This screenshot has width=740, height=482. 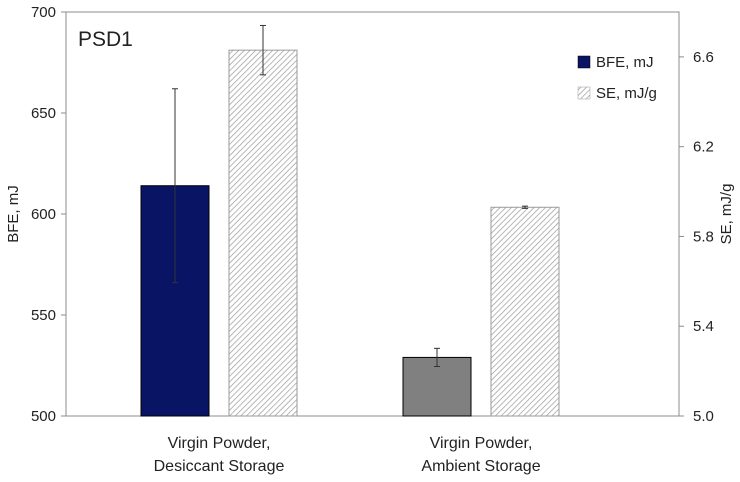 What do you see at coordinates (703, 57) in the screenshot?
I see `right-tick-label: 6.6` at bounding box center [703, 57].